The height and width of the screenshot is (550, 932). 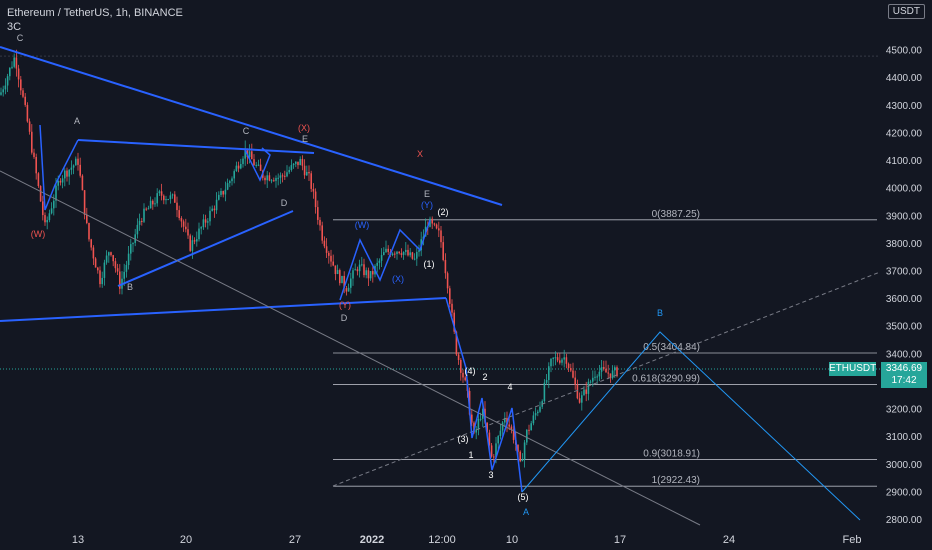 I want to click on triangle-lower-line, so click(x=205, y=248).